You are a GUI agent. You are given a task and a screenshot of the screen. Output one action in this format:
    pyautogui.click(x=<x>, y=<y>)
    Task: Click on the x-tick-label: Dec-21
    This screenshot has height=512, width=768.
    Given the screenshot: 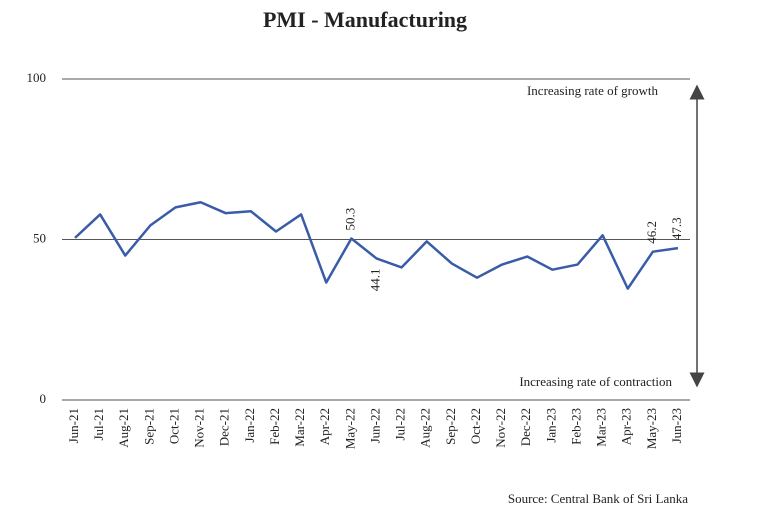 What is the action you would take?
    pyautogui.click(x=224, y=427)
    